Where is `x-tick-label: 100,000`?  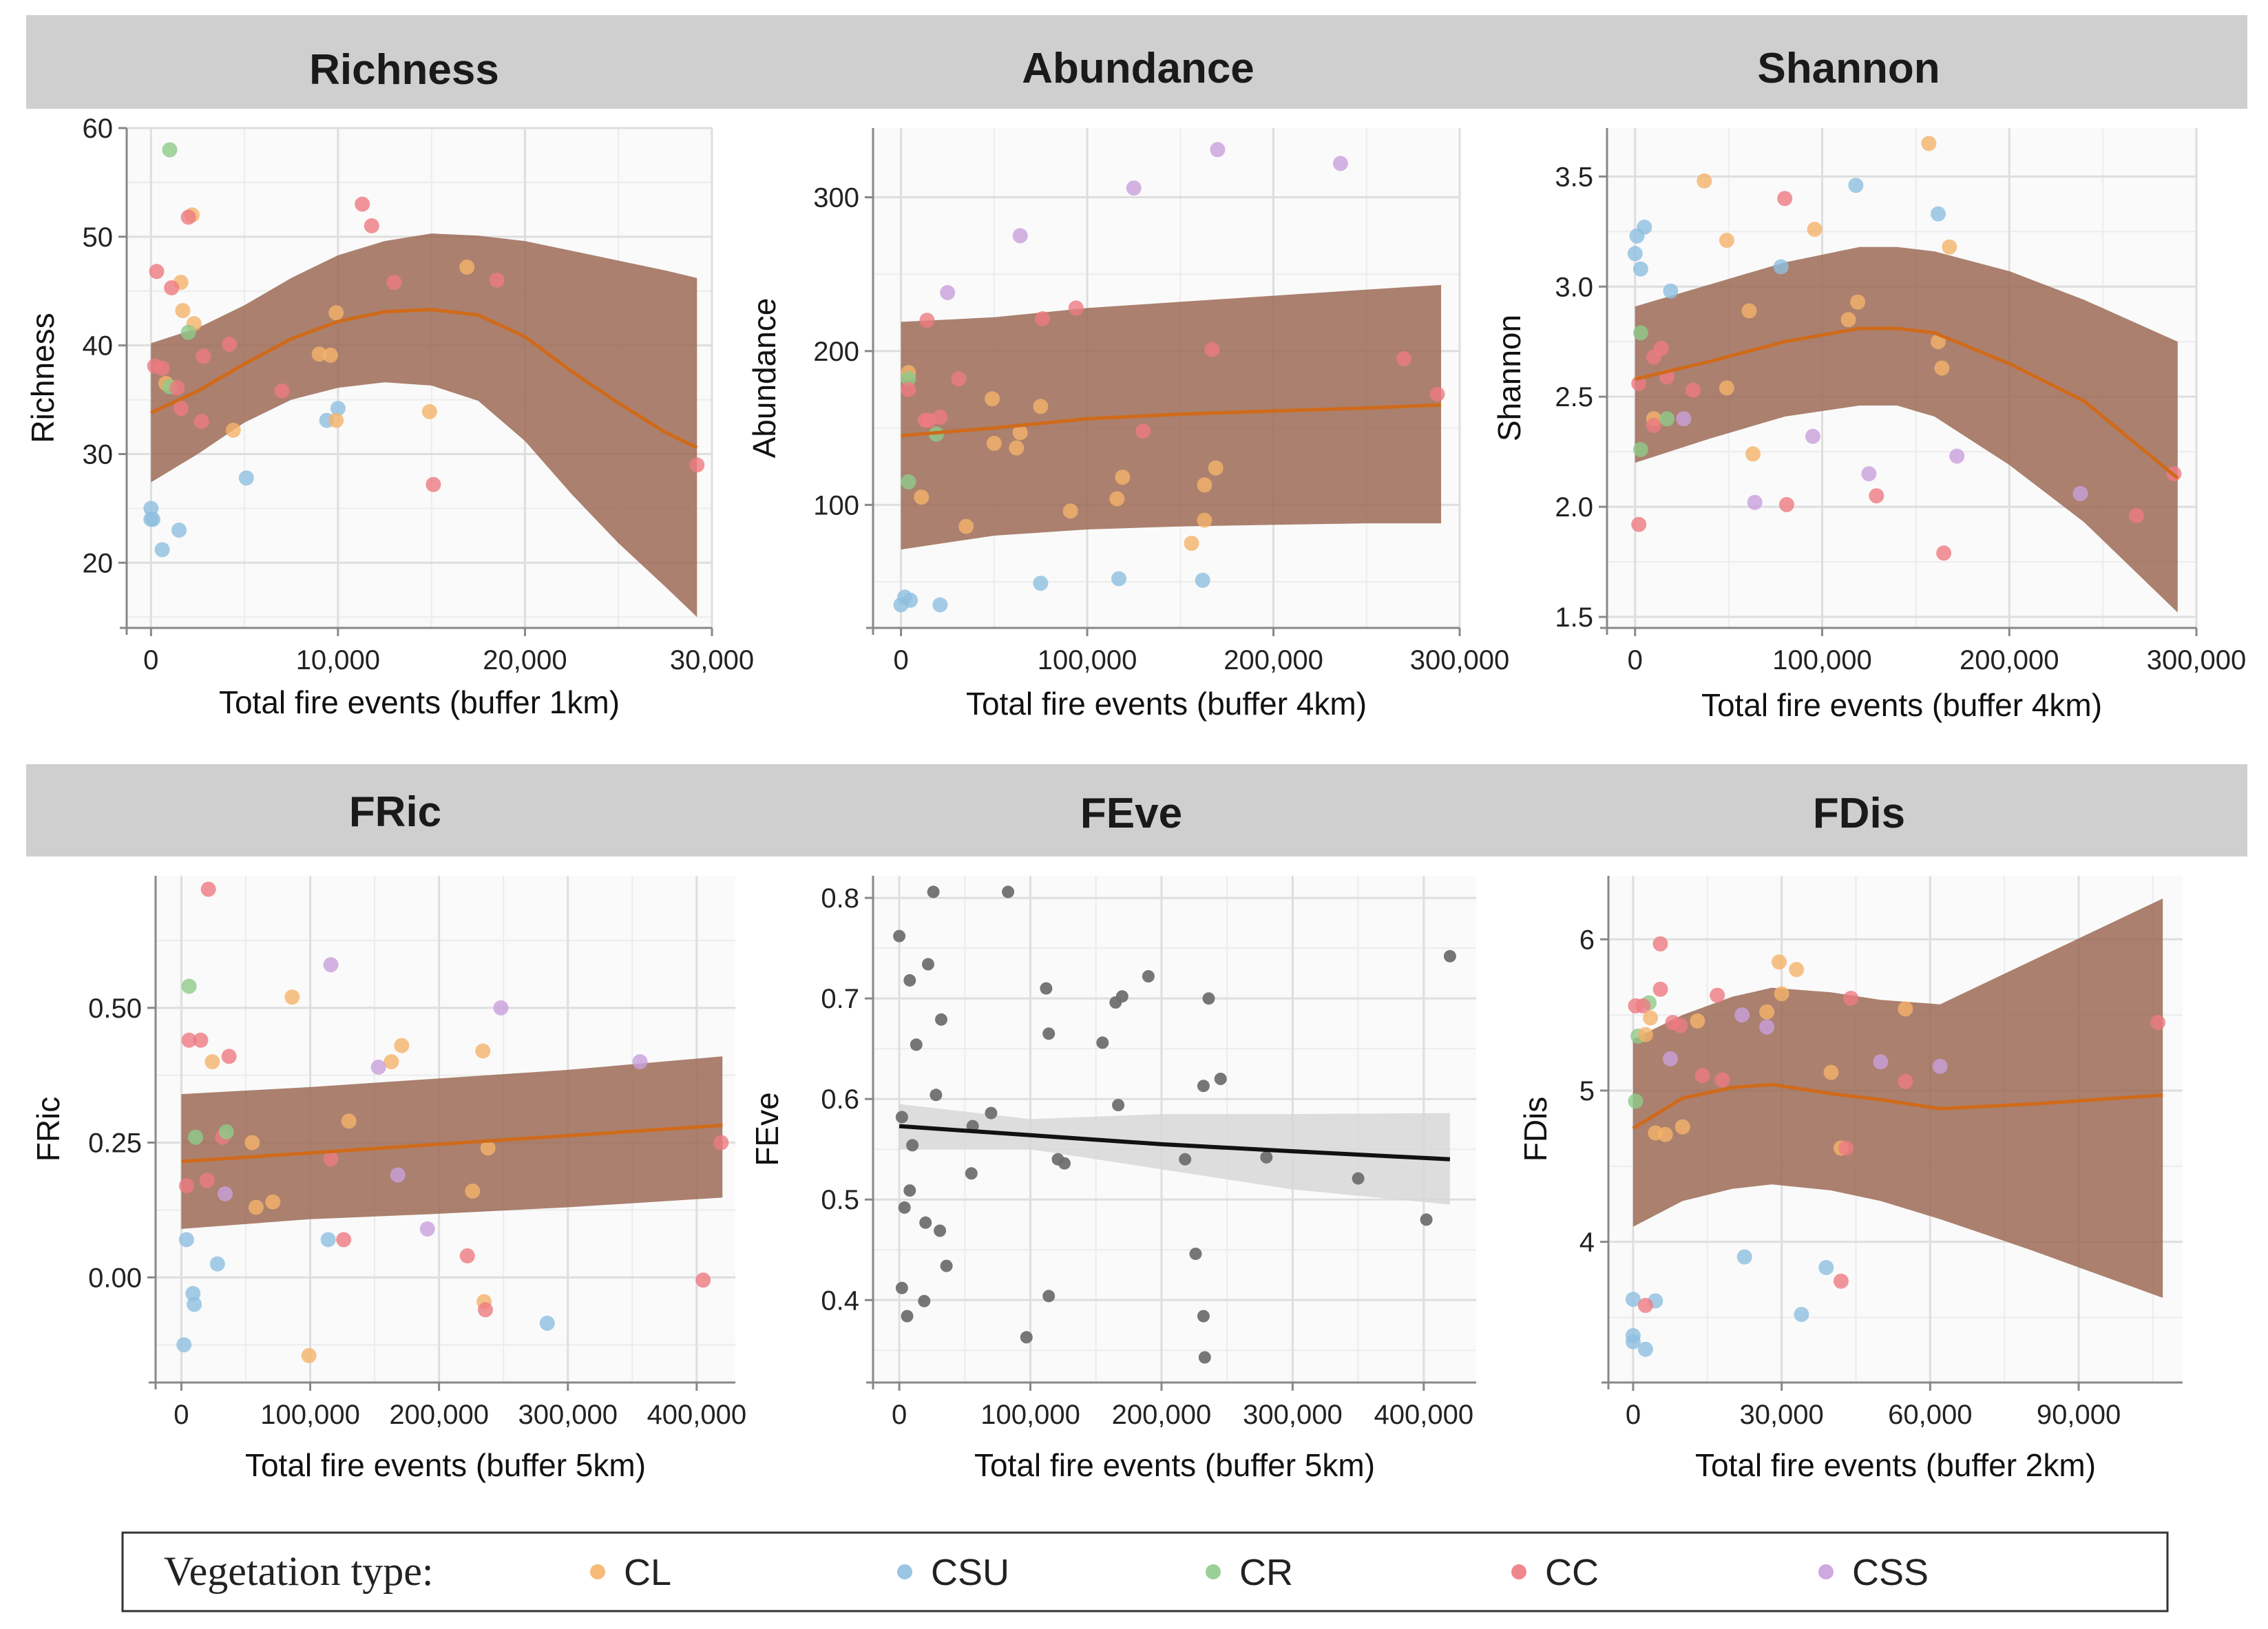
x-tick-label: 100,000 is located at coordinates (310, 1415).